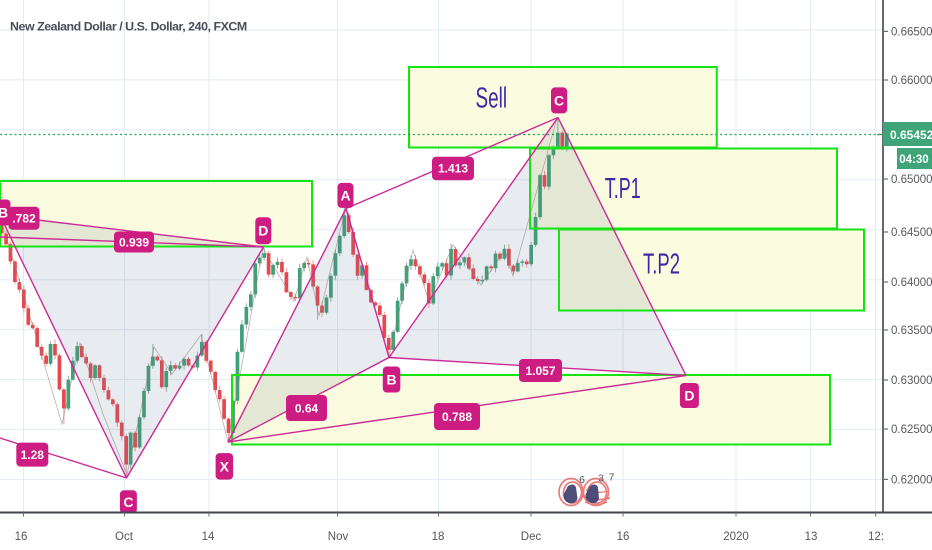 This screenshot has width=932, height=550. What do you see at coordinates (345, 195) in the screenshot?
I see `svg-text: A` at bounding box center [345, 195].